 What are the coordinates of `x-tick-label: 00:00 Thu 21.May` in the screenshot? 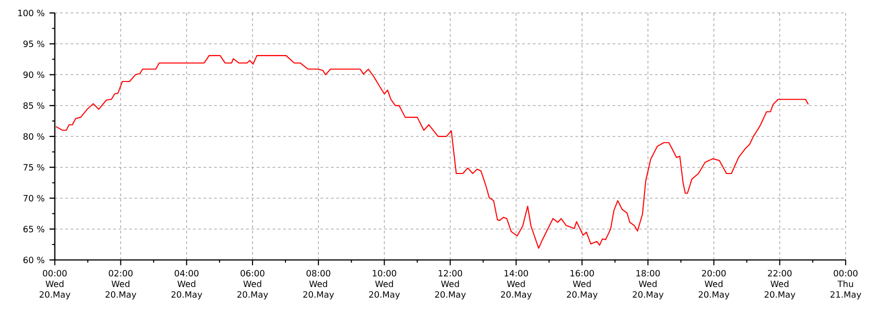 It's located at (846, 285).